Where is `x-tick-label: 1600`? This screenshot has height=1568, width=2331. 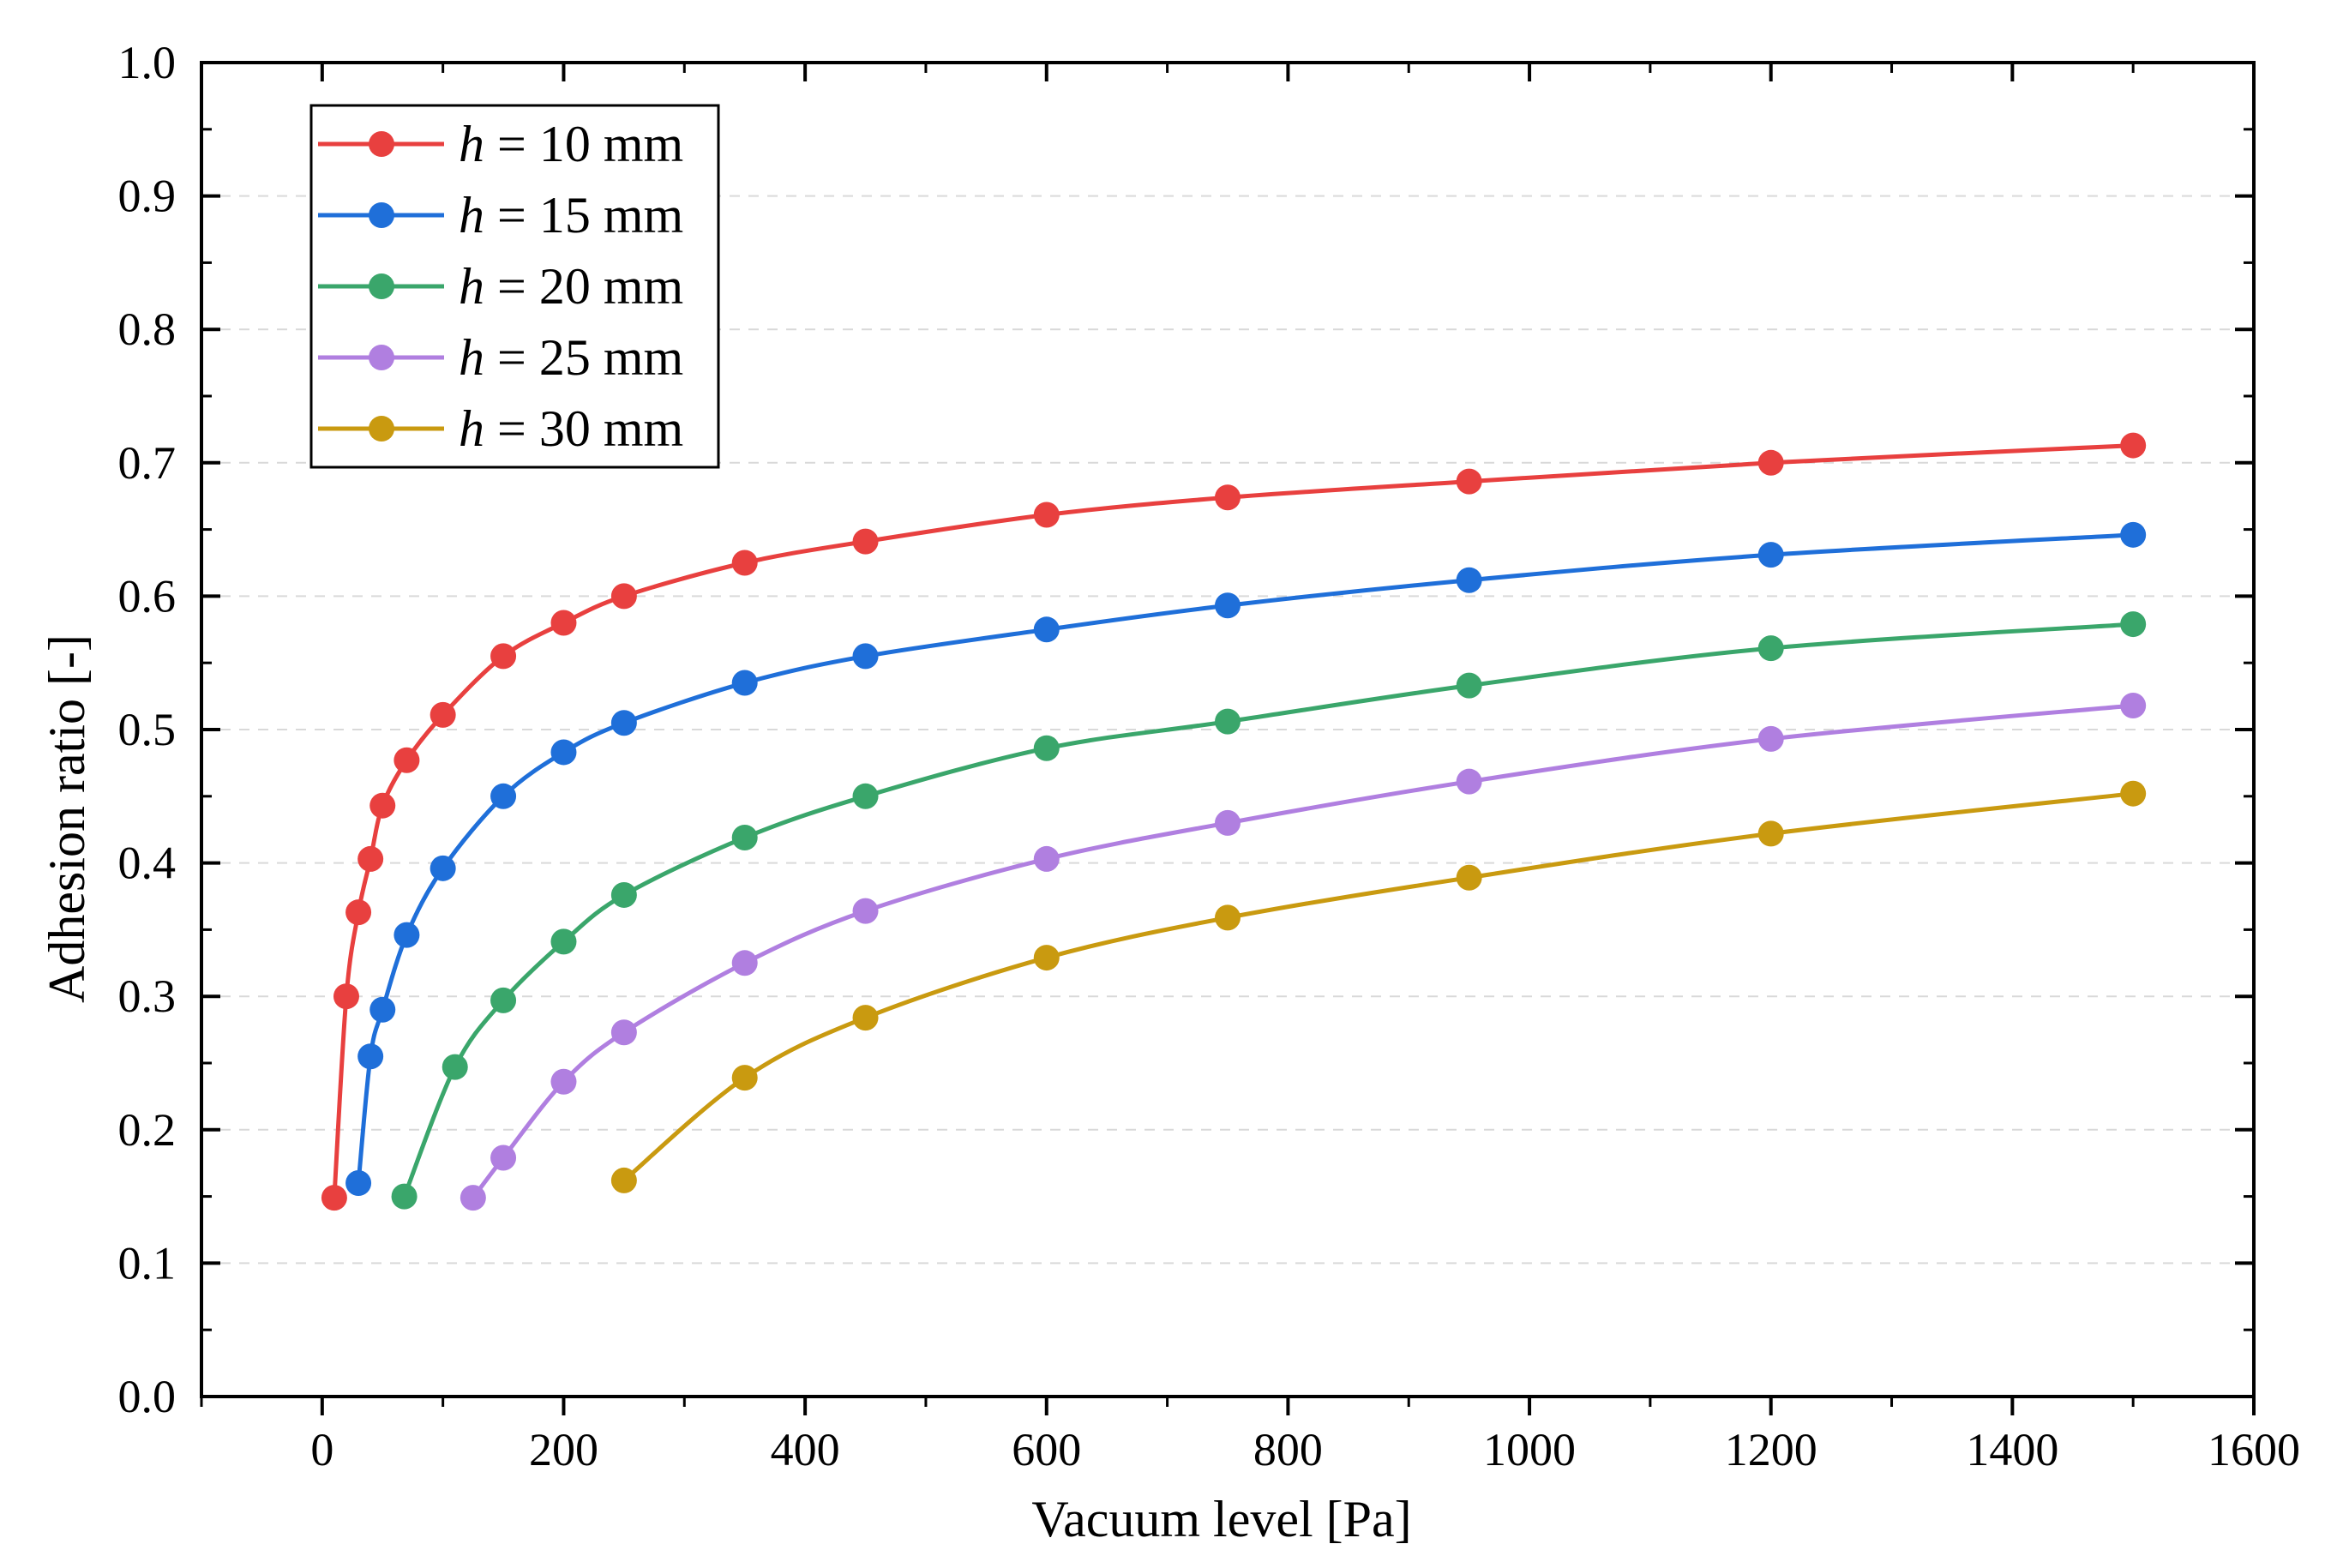 x-tick-label: 1600 is located at coordinates (2254, 1449).